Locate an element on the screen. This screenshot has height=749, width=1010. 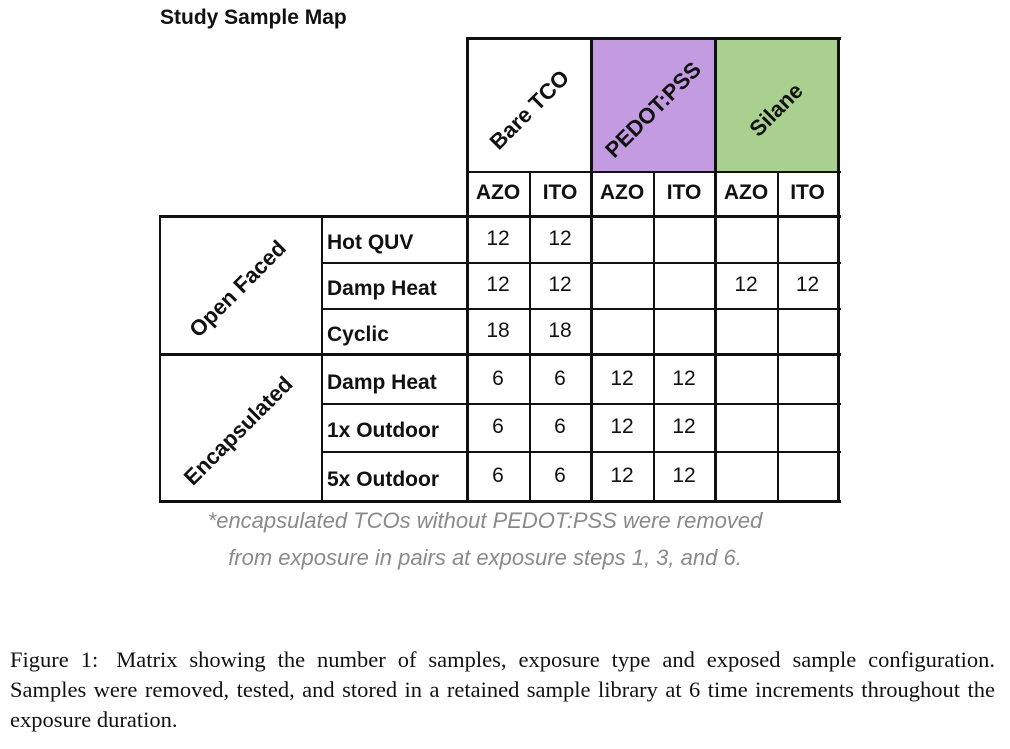
section-label: Encapsulated is located at coordinates (238, 431).